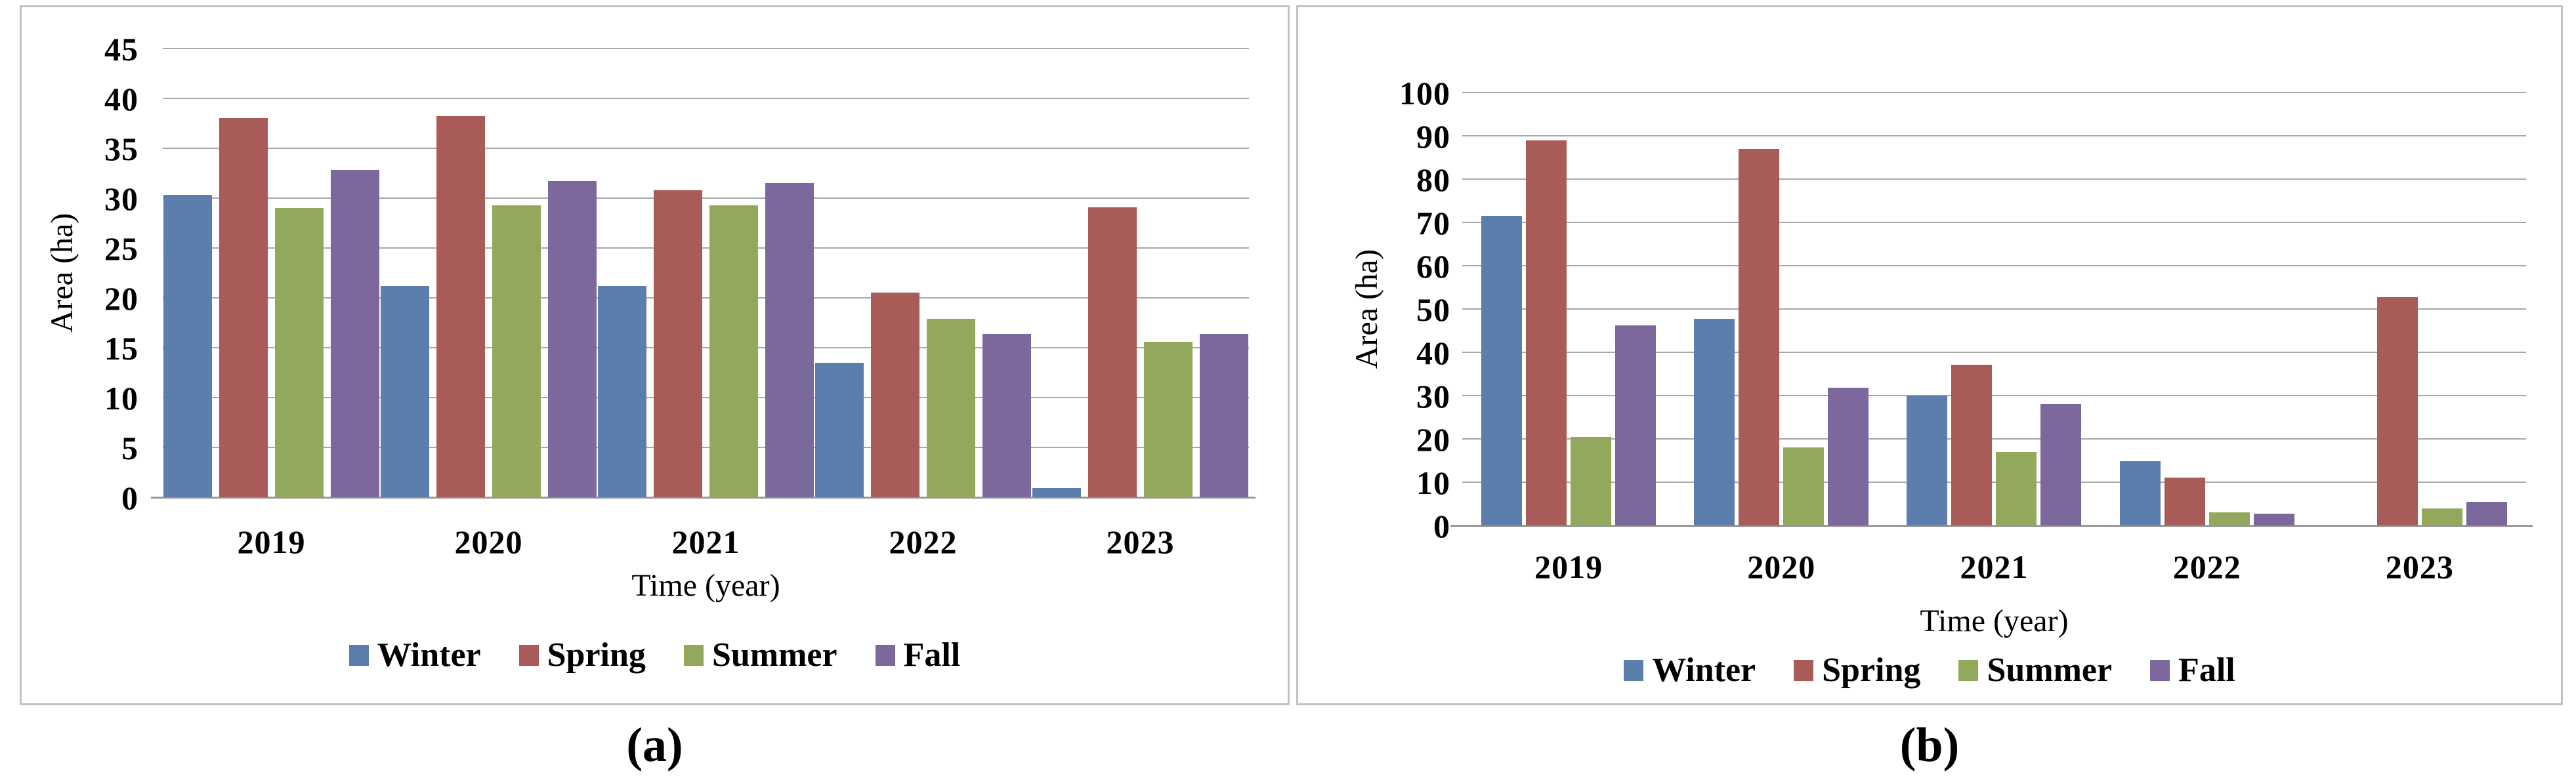  Describe the element at coordinates (271, 542) in the screenshot. I see `x-tick-label-2019: 2019` at that location.